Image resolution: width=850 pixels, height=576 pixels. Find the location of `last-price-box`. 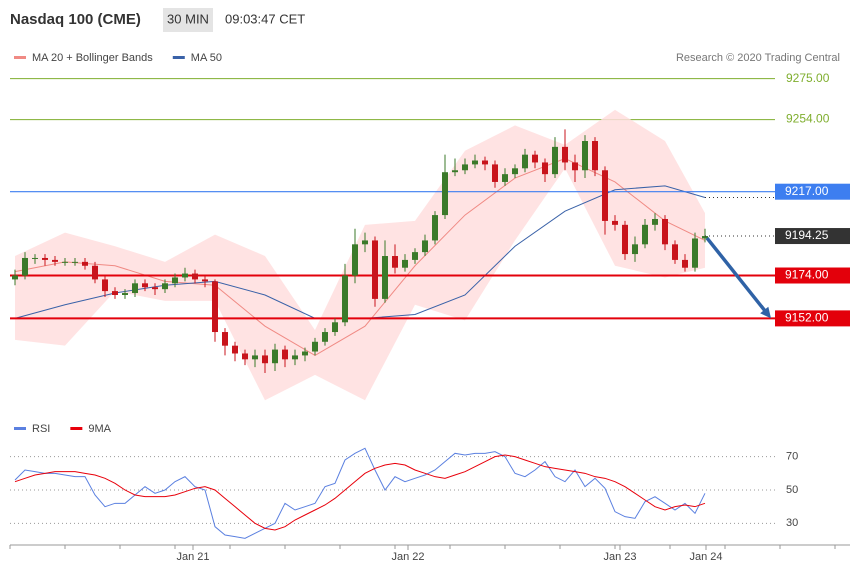

last-price-box is located at coordinates (812, 236).